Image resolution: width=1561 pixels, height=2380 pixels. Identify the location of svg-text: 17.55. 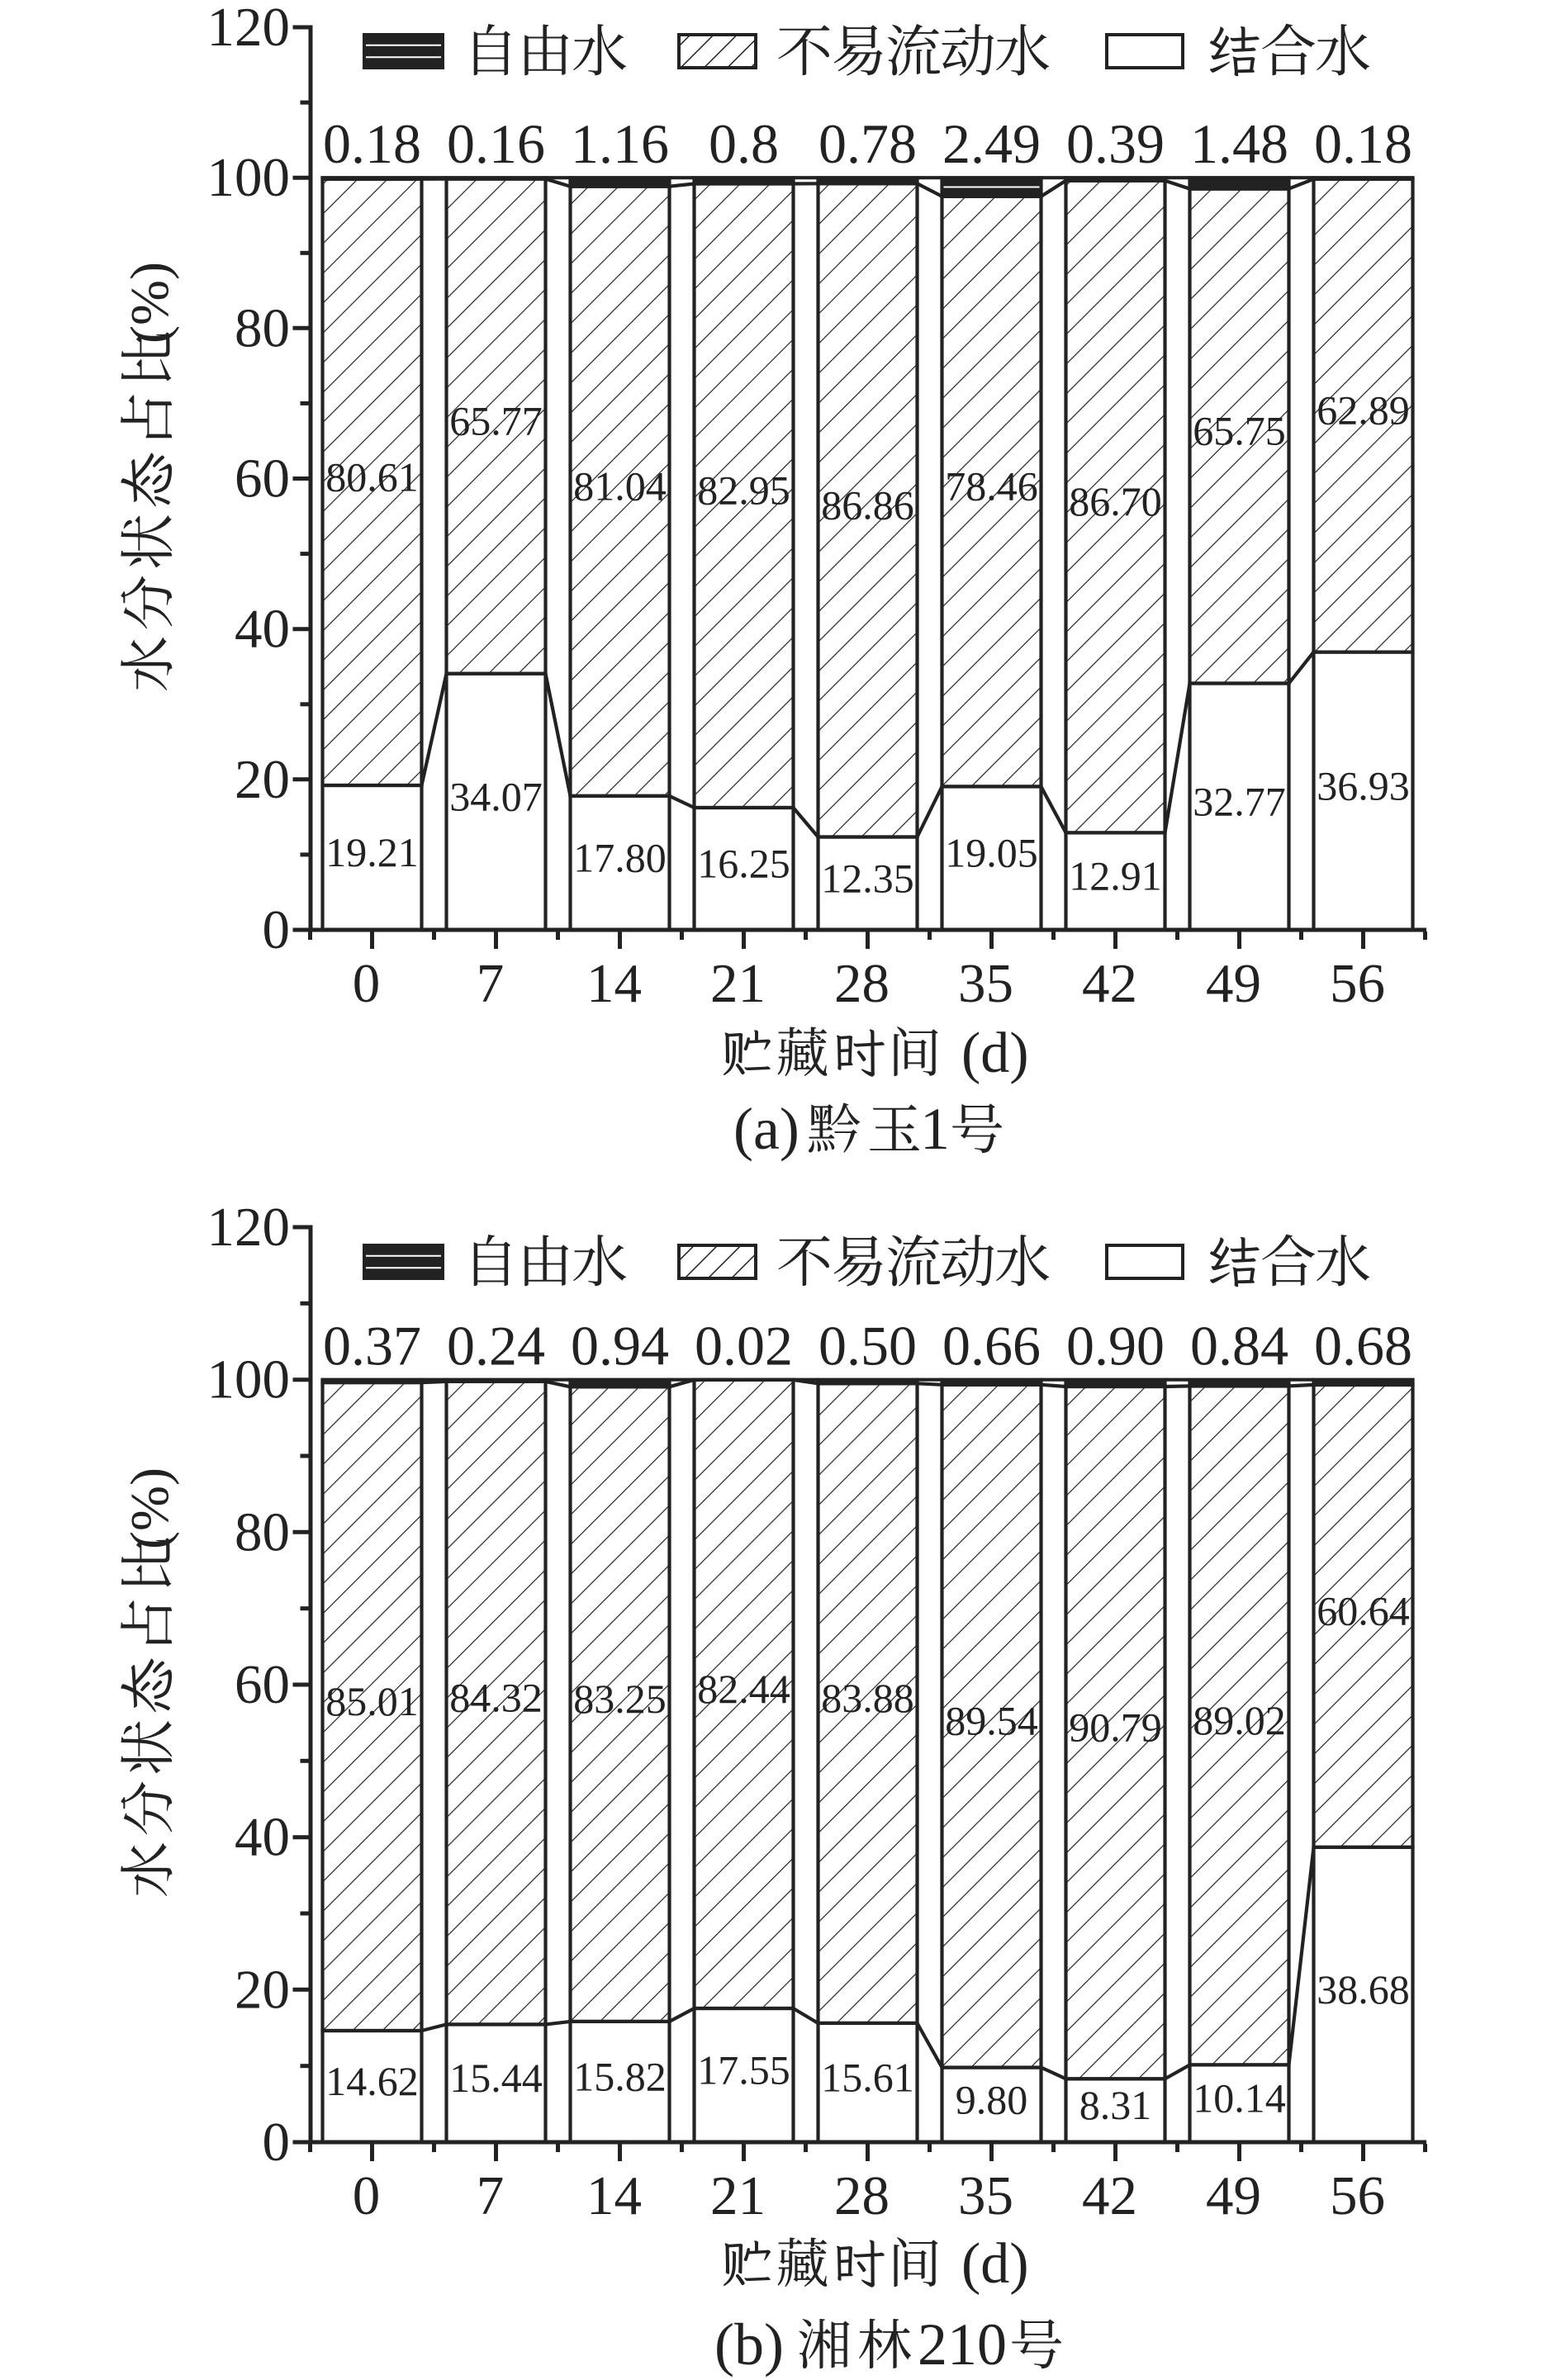
(743, 2070).